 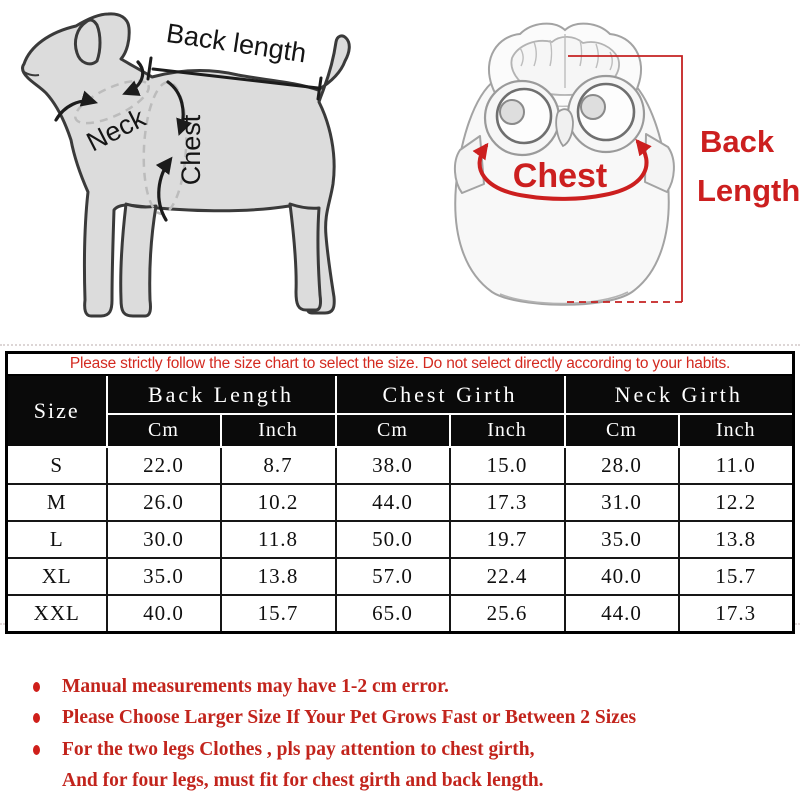 What do you see at coordinates (392, 614) in the screenshot?
I see `value-cell: 65.0` at bounding box center [392, 614].